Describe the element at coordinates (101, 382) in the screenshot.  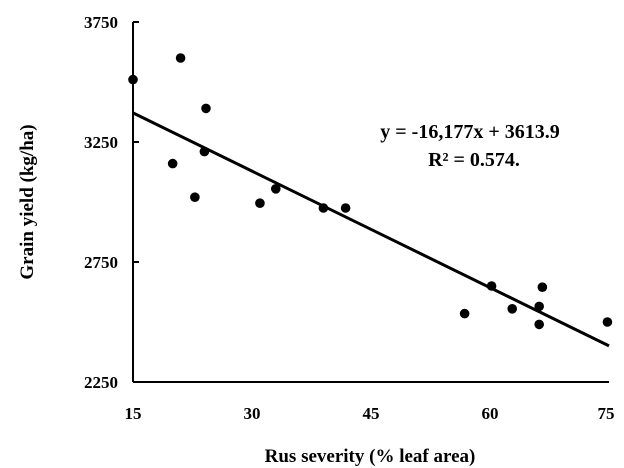
I see `y-tick-label: 2250` at that location.